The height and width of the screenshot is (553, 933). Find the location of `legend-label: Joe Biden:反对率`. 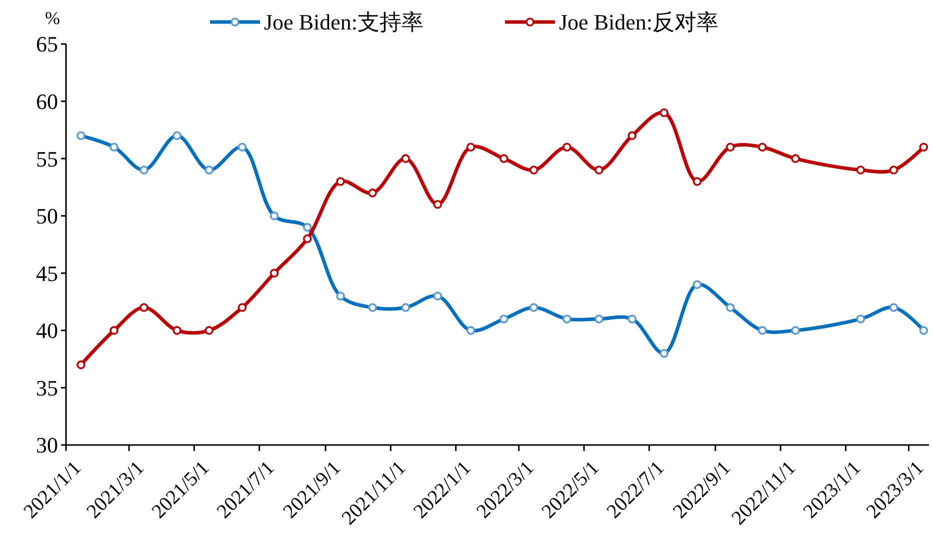

legend-label: Joe Biden:反对率 is located at coordinates (638, 22).